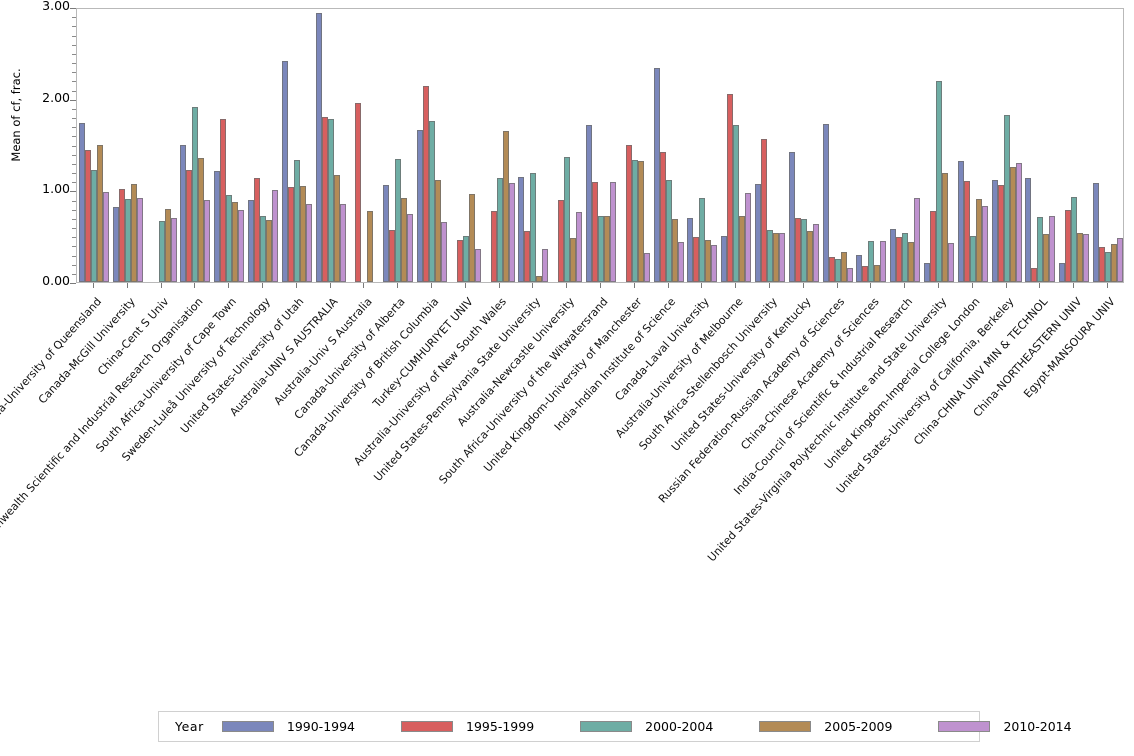  I want to click on legend-entry: 1990-1994, so click(306, 726).